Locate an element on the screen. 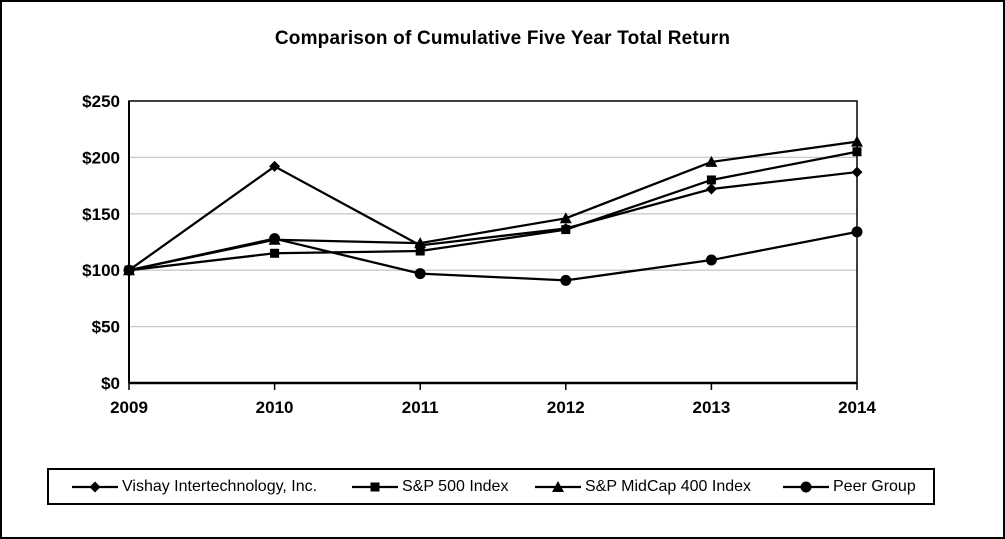 This screenshot has height=539, width=1005. y-tick-label: $200 is located at coordinates (101, 157).